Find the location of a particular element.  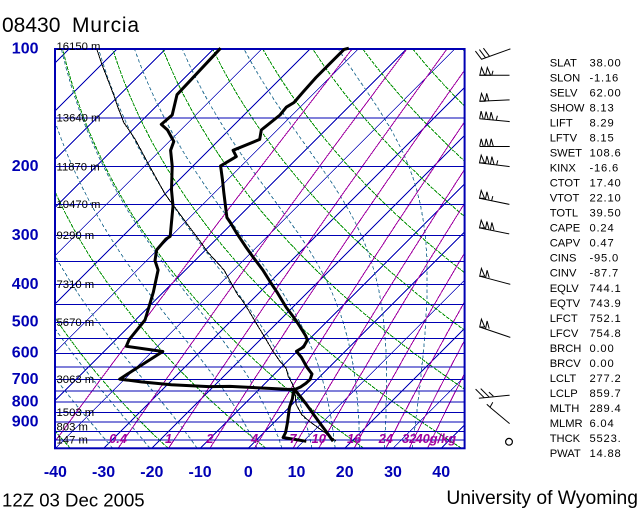

svg-text: LFTV is located at coordinates (564, 138).